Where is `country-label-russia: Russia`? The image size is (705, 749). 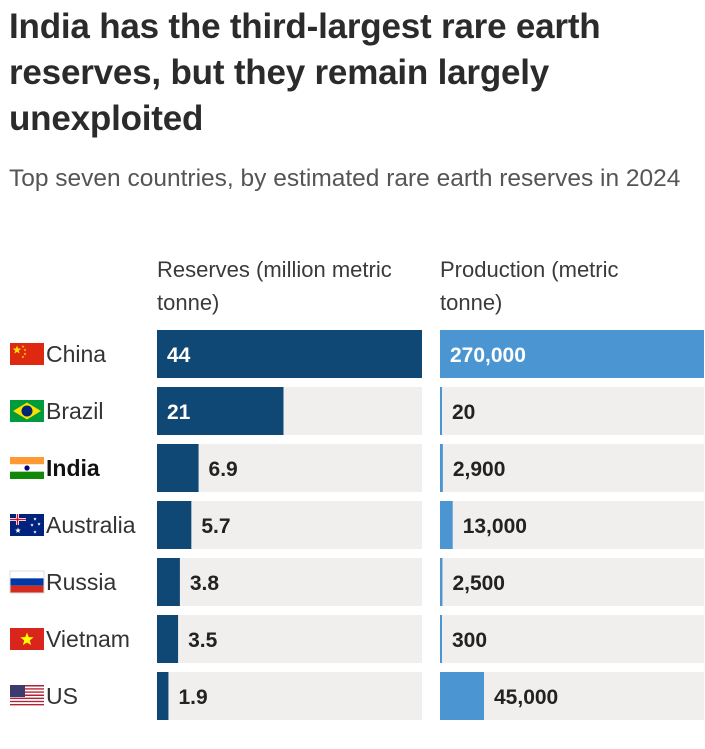
country-label-russia: Russia is located at coordinates (81, 582).